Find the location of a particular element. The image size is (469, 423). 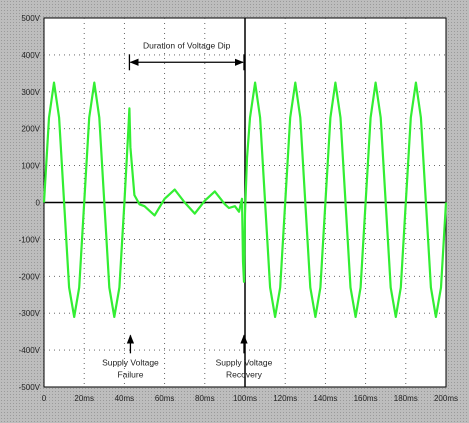

x-tick-label: 120ms is located at coordinates (285, 398).